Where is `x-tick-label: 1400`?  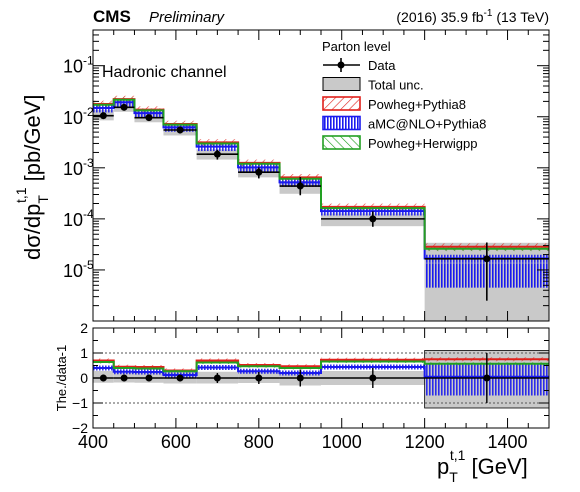 x-tick-label: 1400 is located at coordinates (508, 442).